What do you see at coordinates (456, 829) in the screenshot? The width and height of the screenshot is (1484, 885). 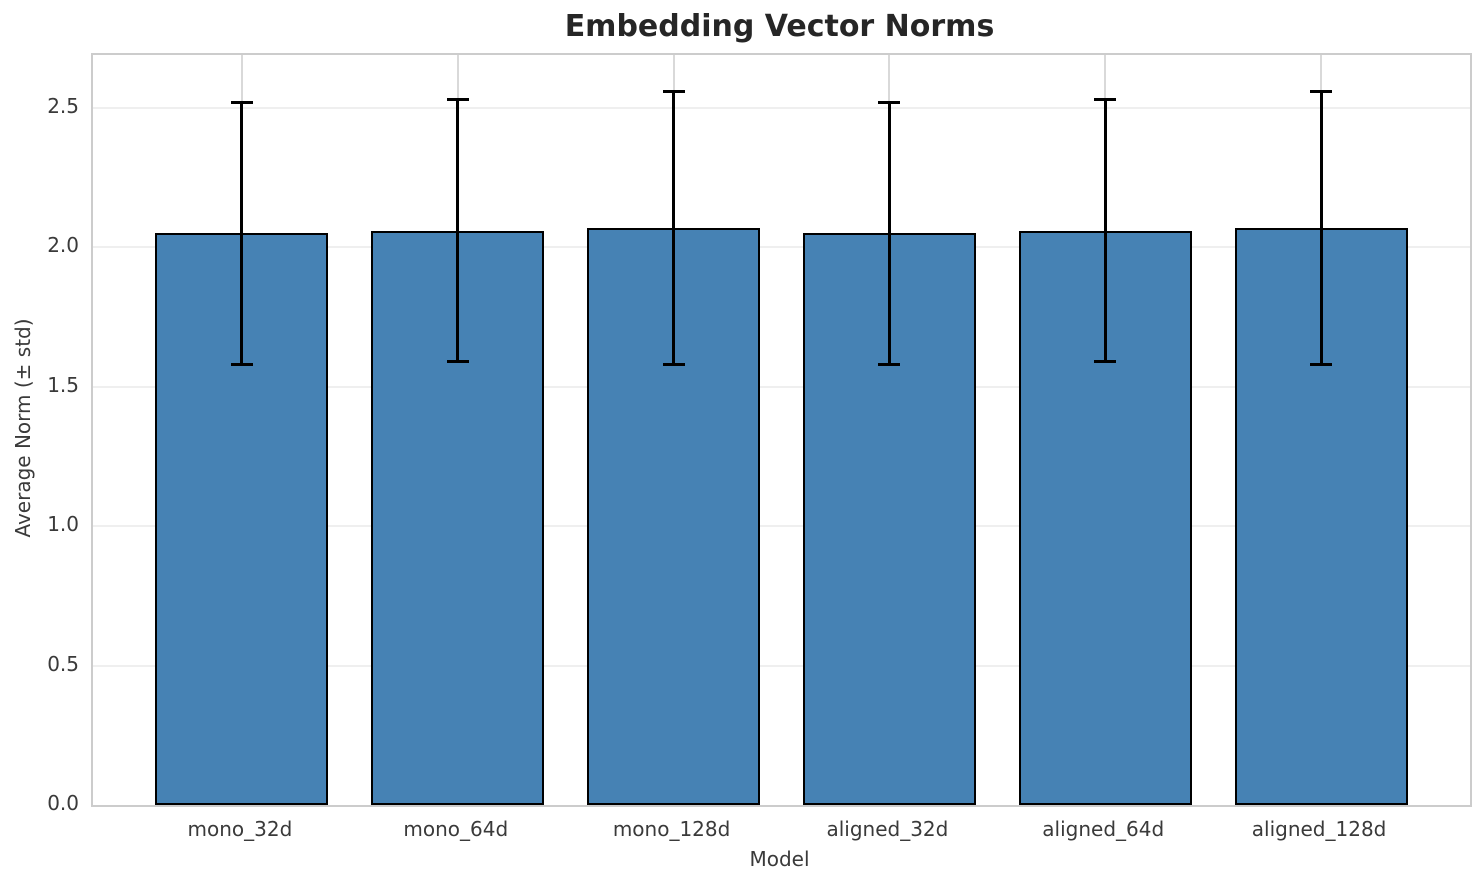 I see `x-tick-label: mono_64d` at bounding box center [456, 829].